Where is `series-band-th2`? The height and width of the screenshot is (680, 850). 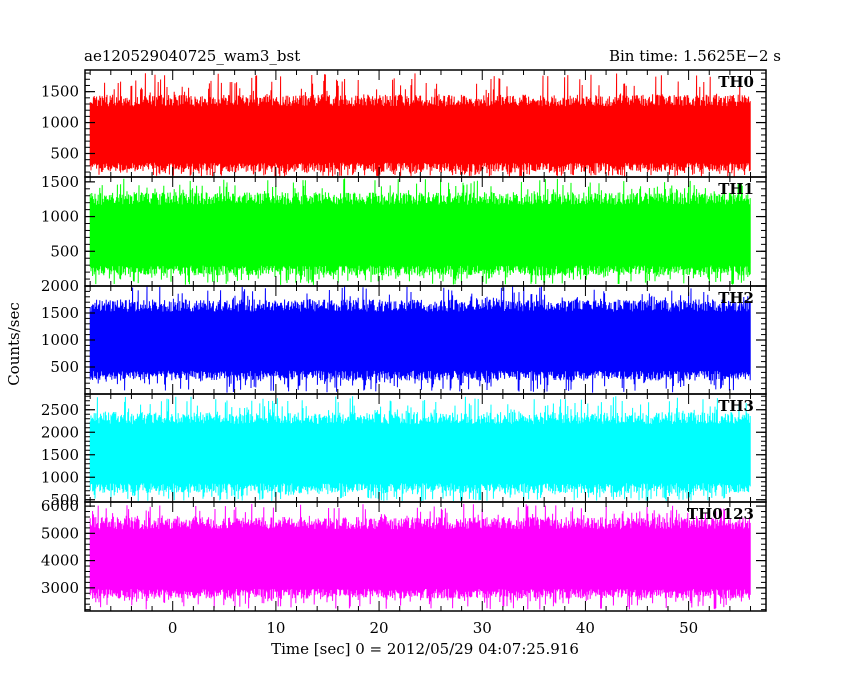 series-band-th2 is located at coordinates (420, 341).